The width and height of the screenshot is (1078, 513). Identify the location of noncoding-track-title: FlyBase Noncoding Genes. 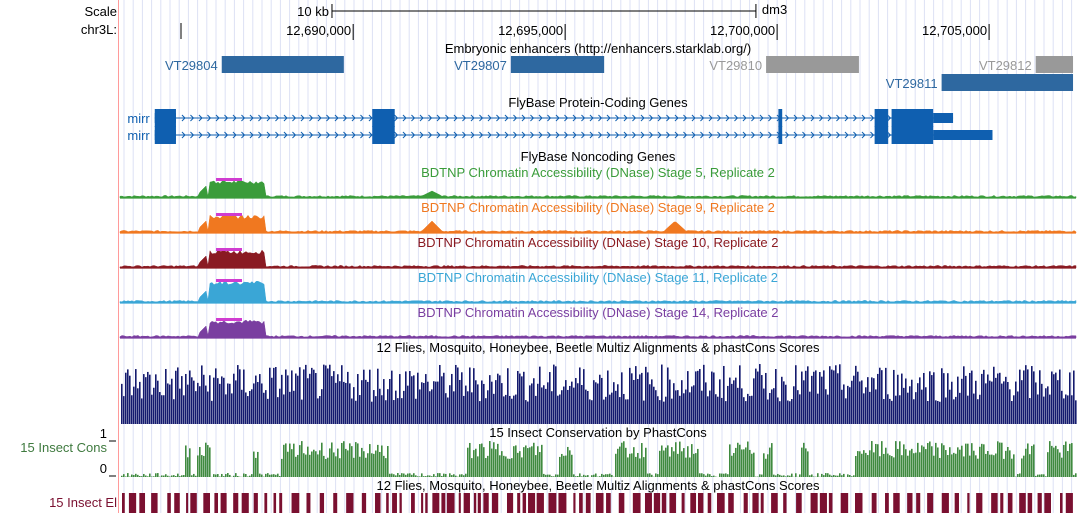
(598, 156).